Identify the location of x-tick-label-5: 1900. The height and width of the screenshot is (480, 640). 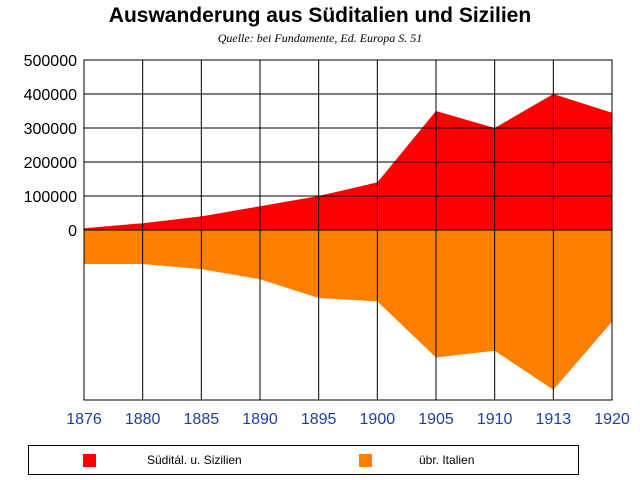
(378, 419).